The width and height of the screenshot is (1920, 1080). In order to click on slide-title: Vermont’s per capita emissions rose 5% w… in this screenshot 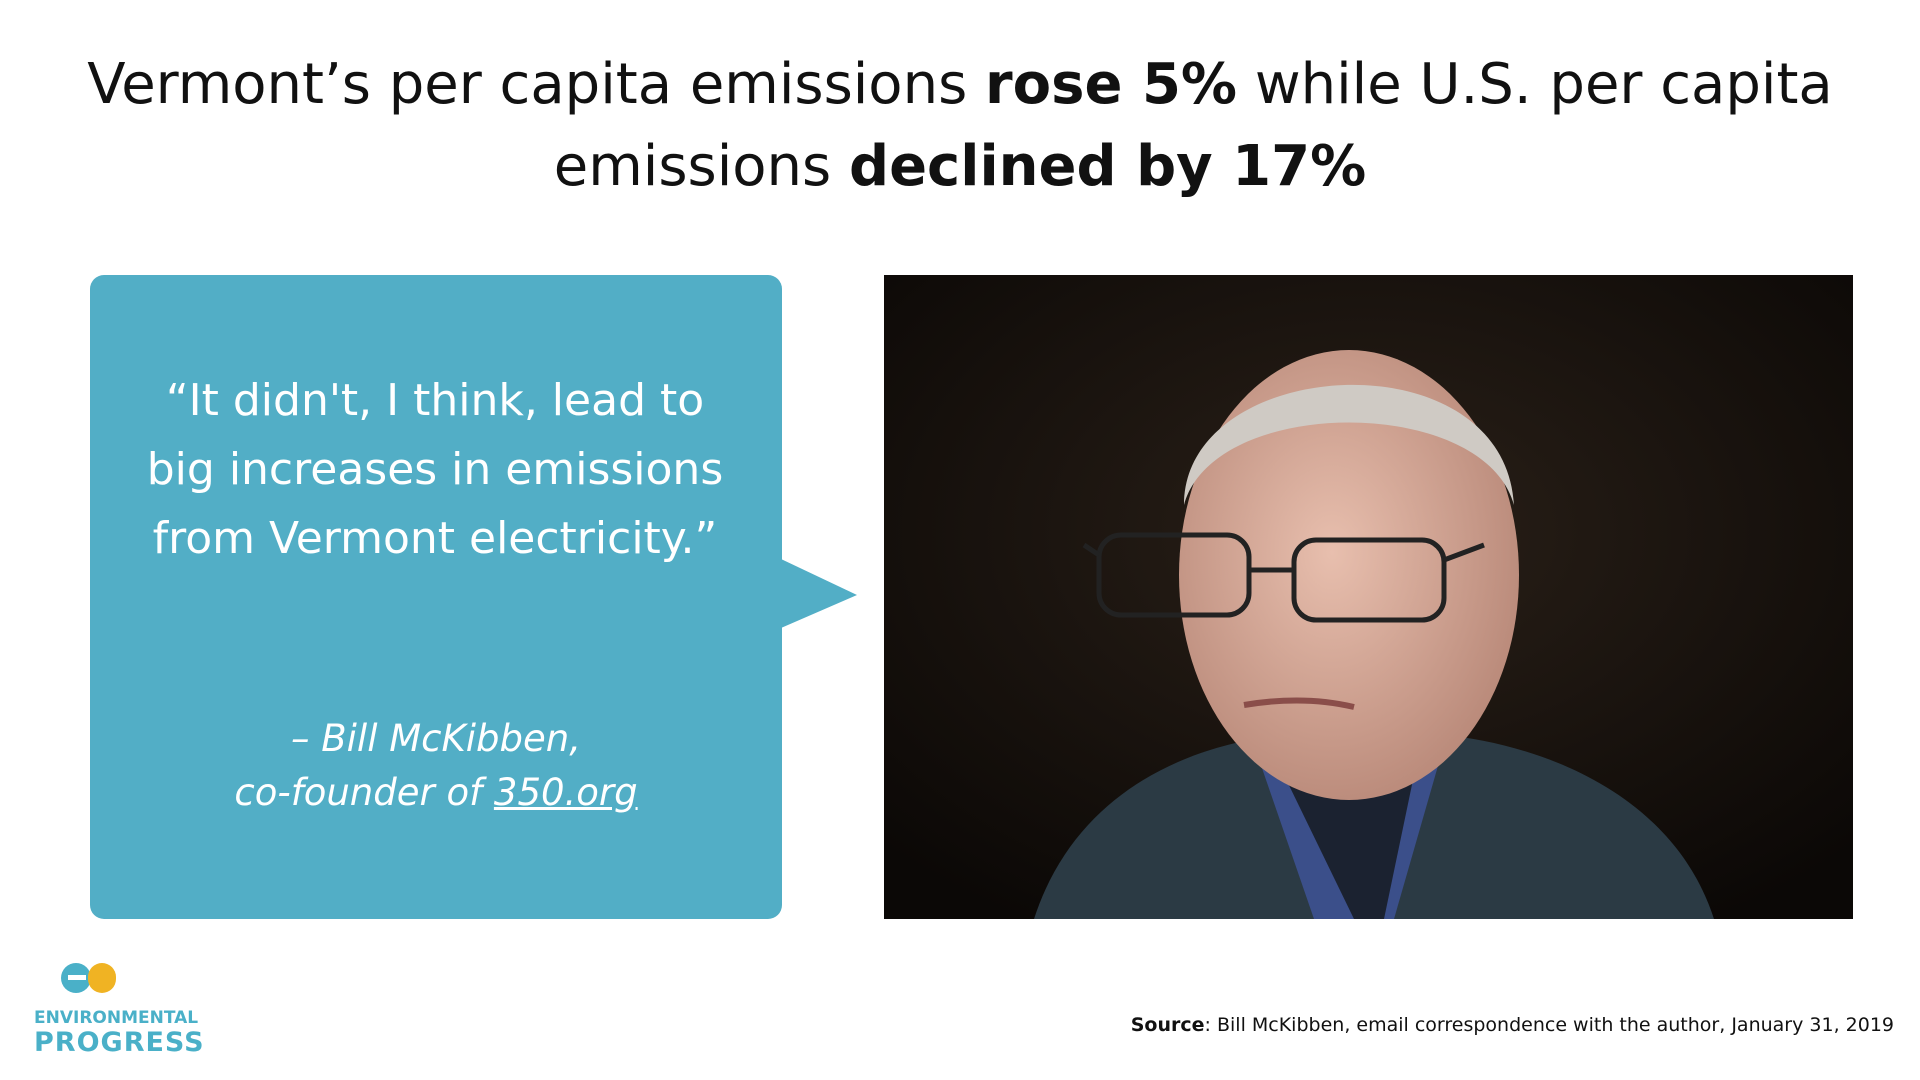, I will do `click(960, 126)`.